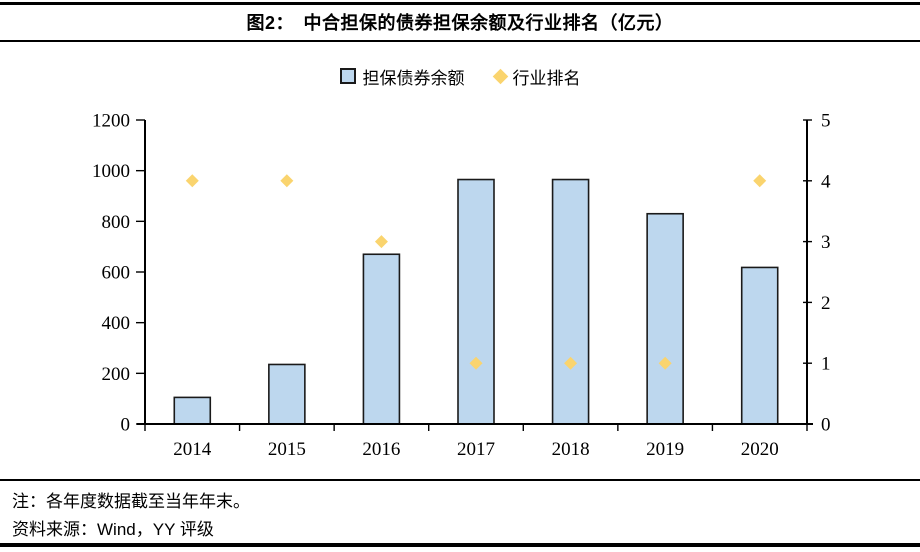  I want to click on bar-2016, so click(381, 339).